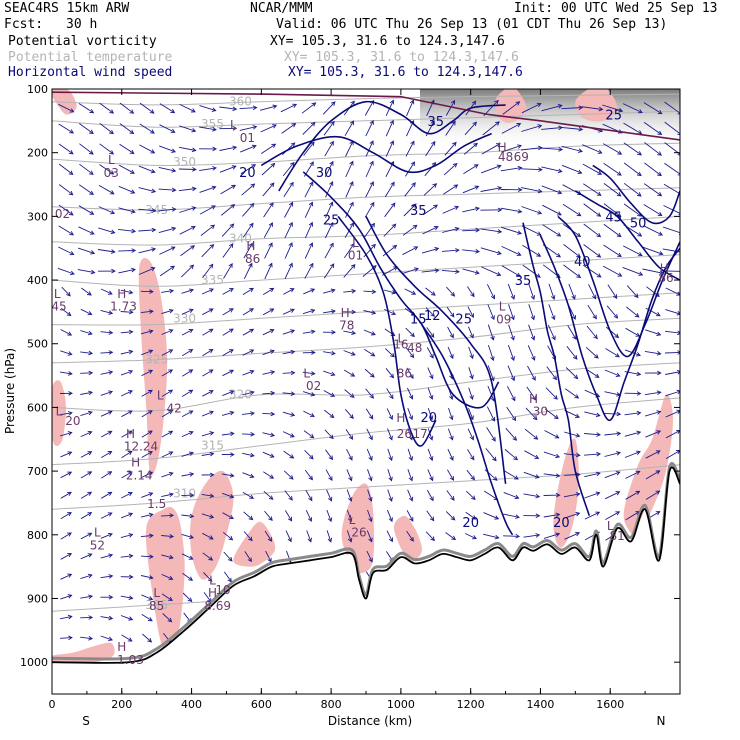  I want to click on pv-extremum-label: L, so click(502, 307).